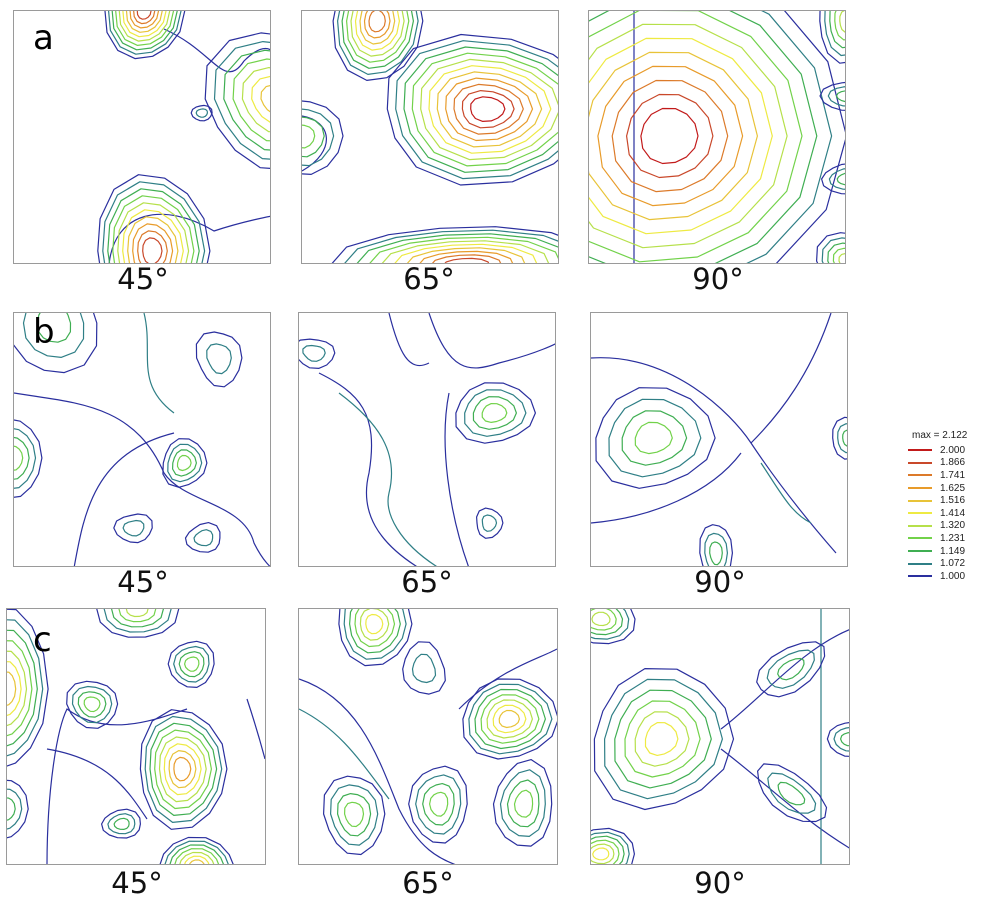  Describe the element at coordinates (44, 332) in the screenshot. I see `row-label-b: b` at that location.